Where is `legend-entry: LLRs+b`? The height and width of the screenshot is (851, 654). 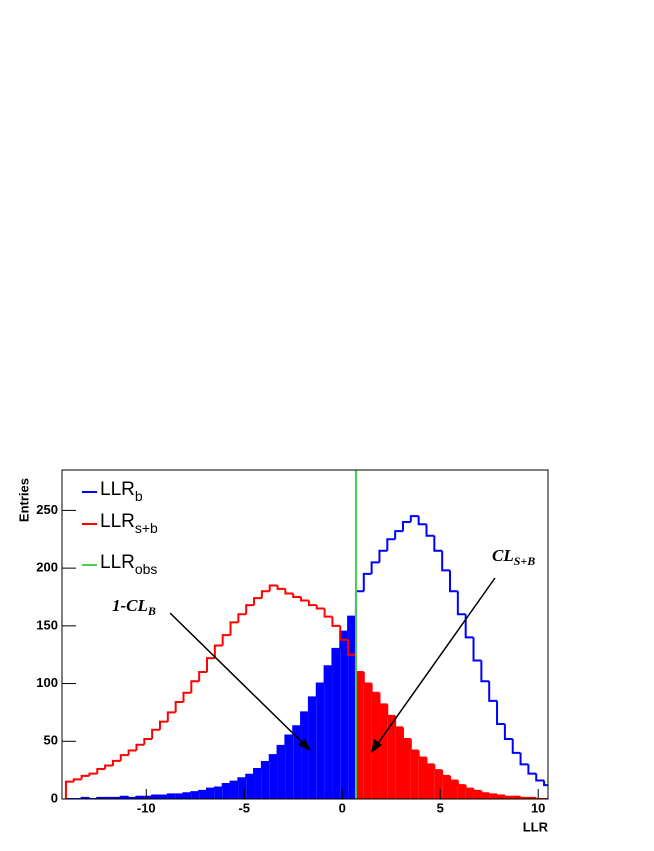
legend-entry: LLRs+b is located at coordinates (129, 523).